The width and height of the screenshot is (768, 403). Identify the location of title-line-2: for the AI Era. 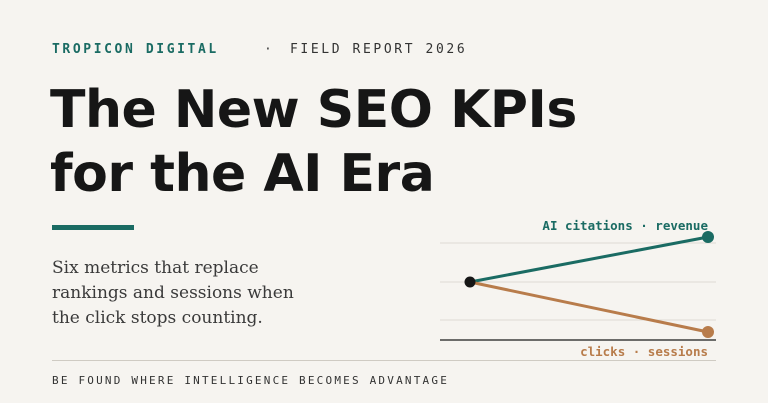
(242, 174).